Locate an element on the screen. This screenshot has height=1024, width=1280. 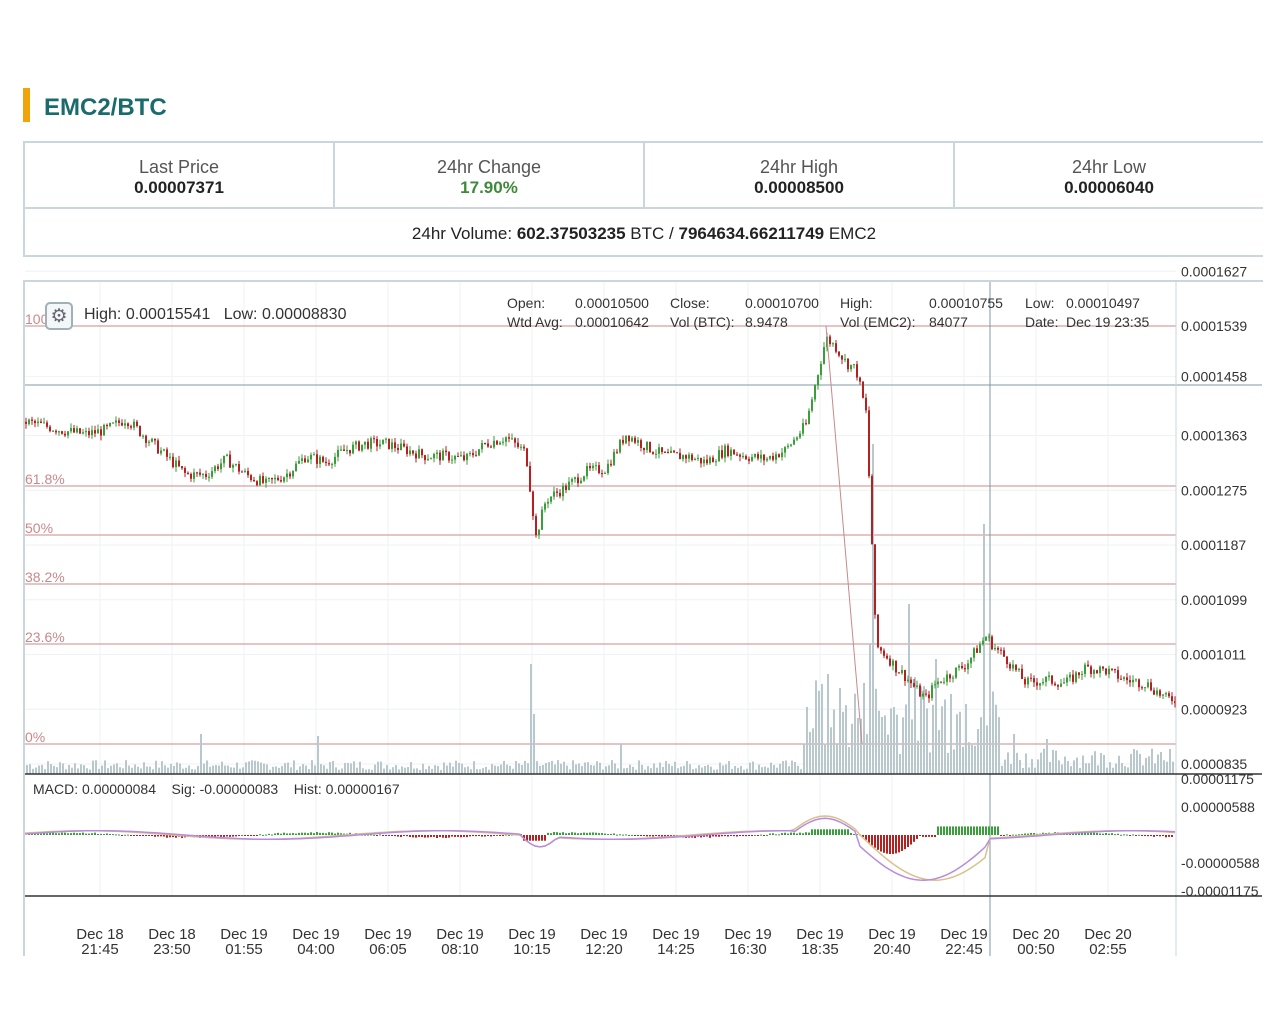
ohlc-open-label: Open: is located at coordinates (526, 303).